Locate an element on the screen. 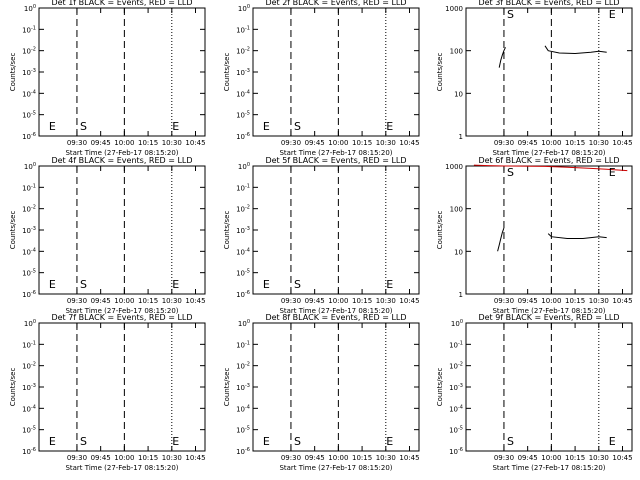 This screenshot has width=640, height=480. panel-title: Det 6f BLACK = Events, RED = LLD is located at coordinates (548, 160).